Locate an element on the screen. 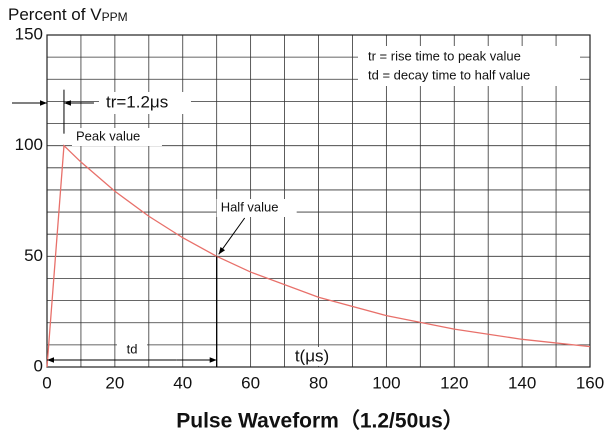 The image size is (609, 444). annotation: tr=1.2μs is located at coordinates (137, 101).